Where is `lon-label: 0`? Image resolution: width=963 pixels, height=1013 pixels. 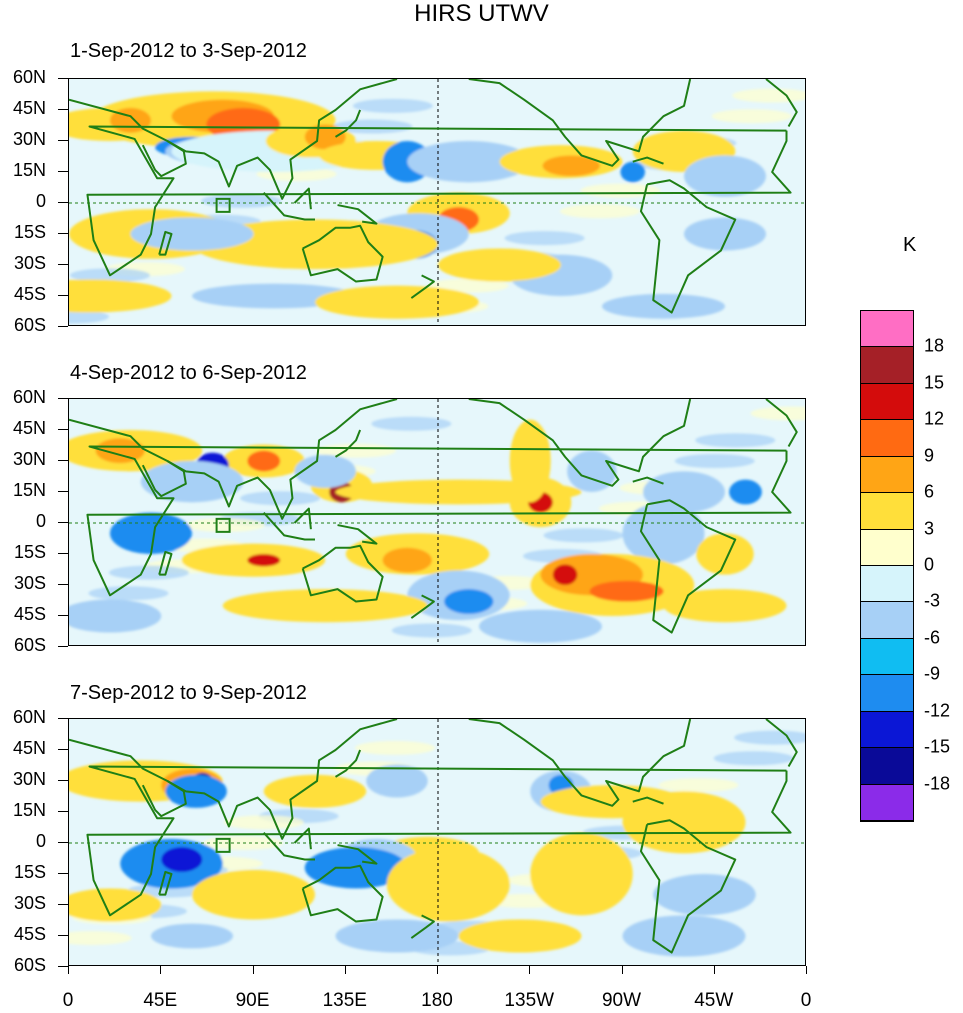
lon-label: 0 is located at coordinates (68, 1000).